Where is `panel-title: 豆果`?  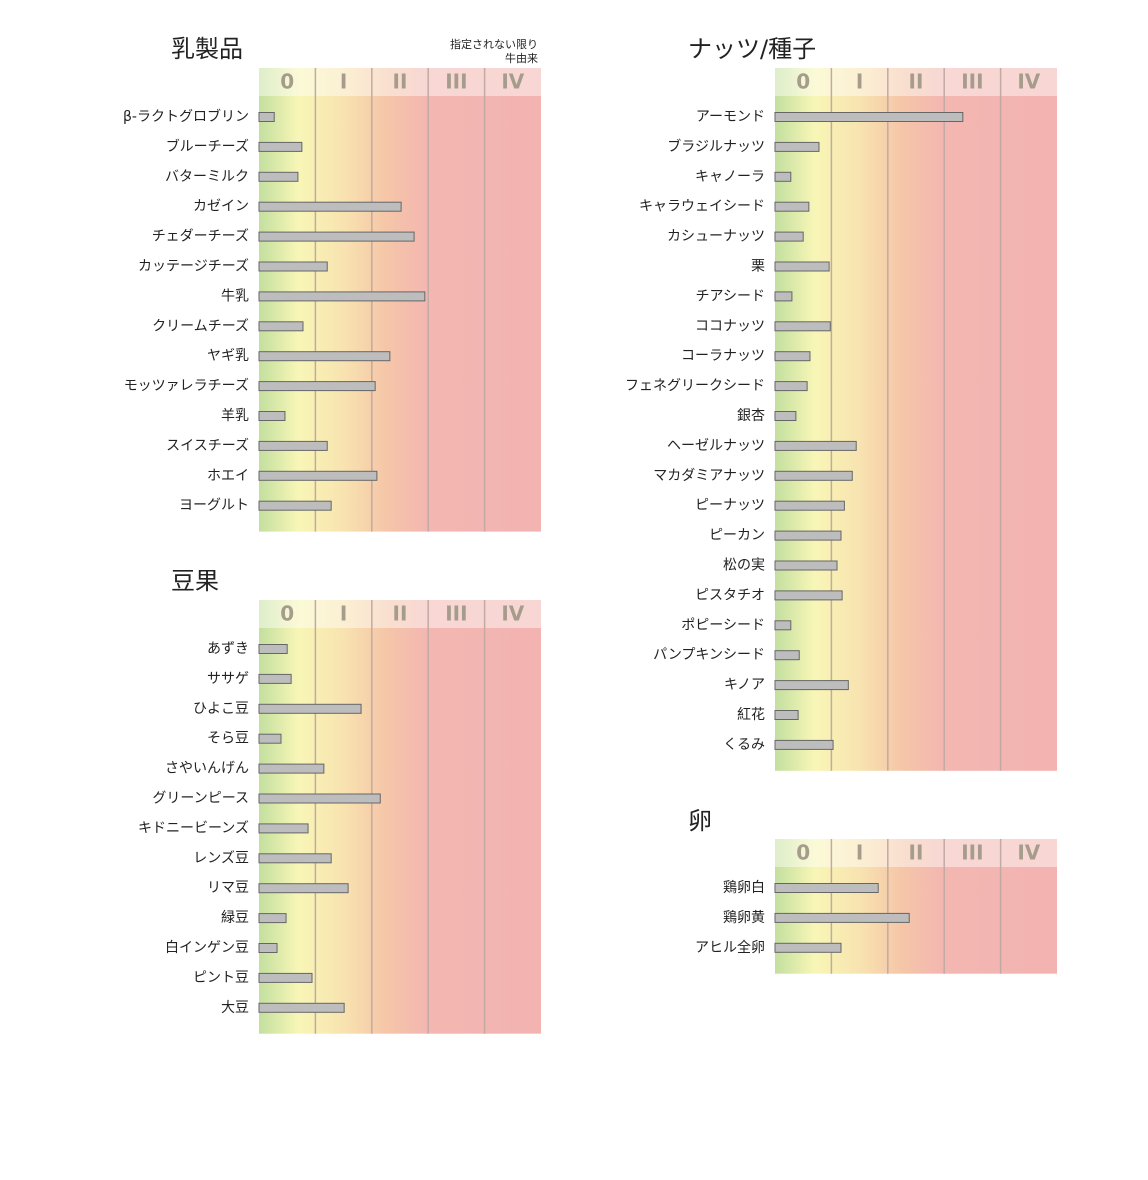
panel-title: 豆果 is located at coordinates (195, 581).